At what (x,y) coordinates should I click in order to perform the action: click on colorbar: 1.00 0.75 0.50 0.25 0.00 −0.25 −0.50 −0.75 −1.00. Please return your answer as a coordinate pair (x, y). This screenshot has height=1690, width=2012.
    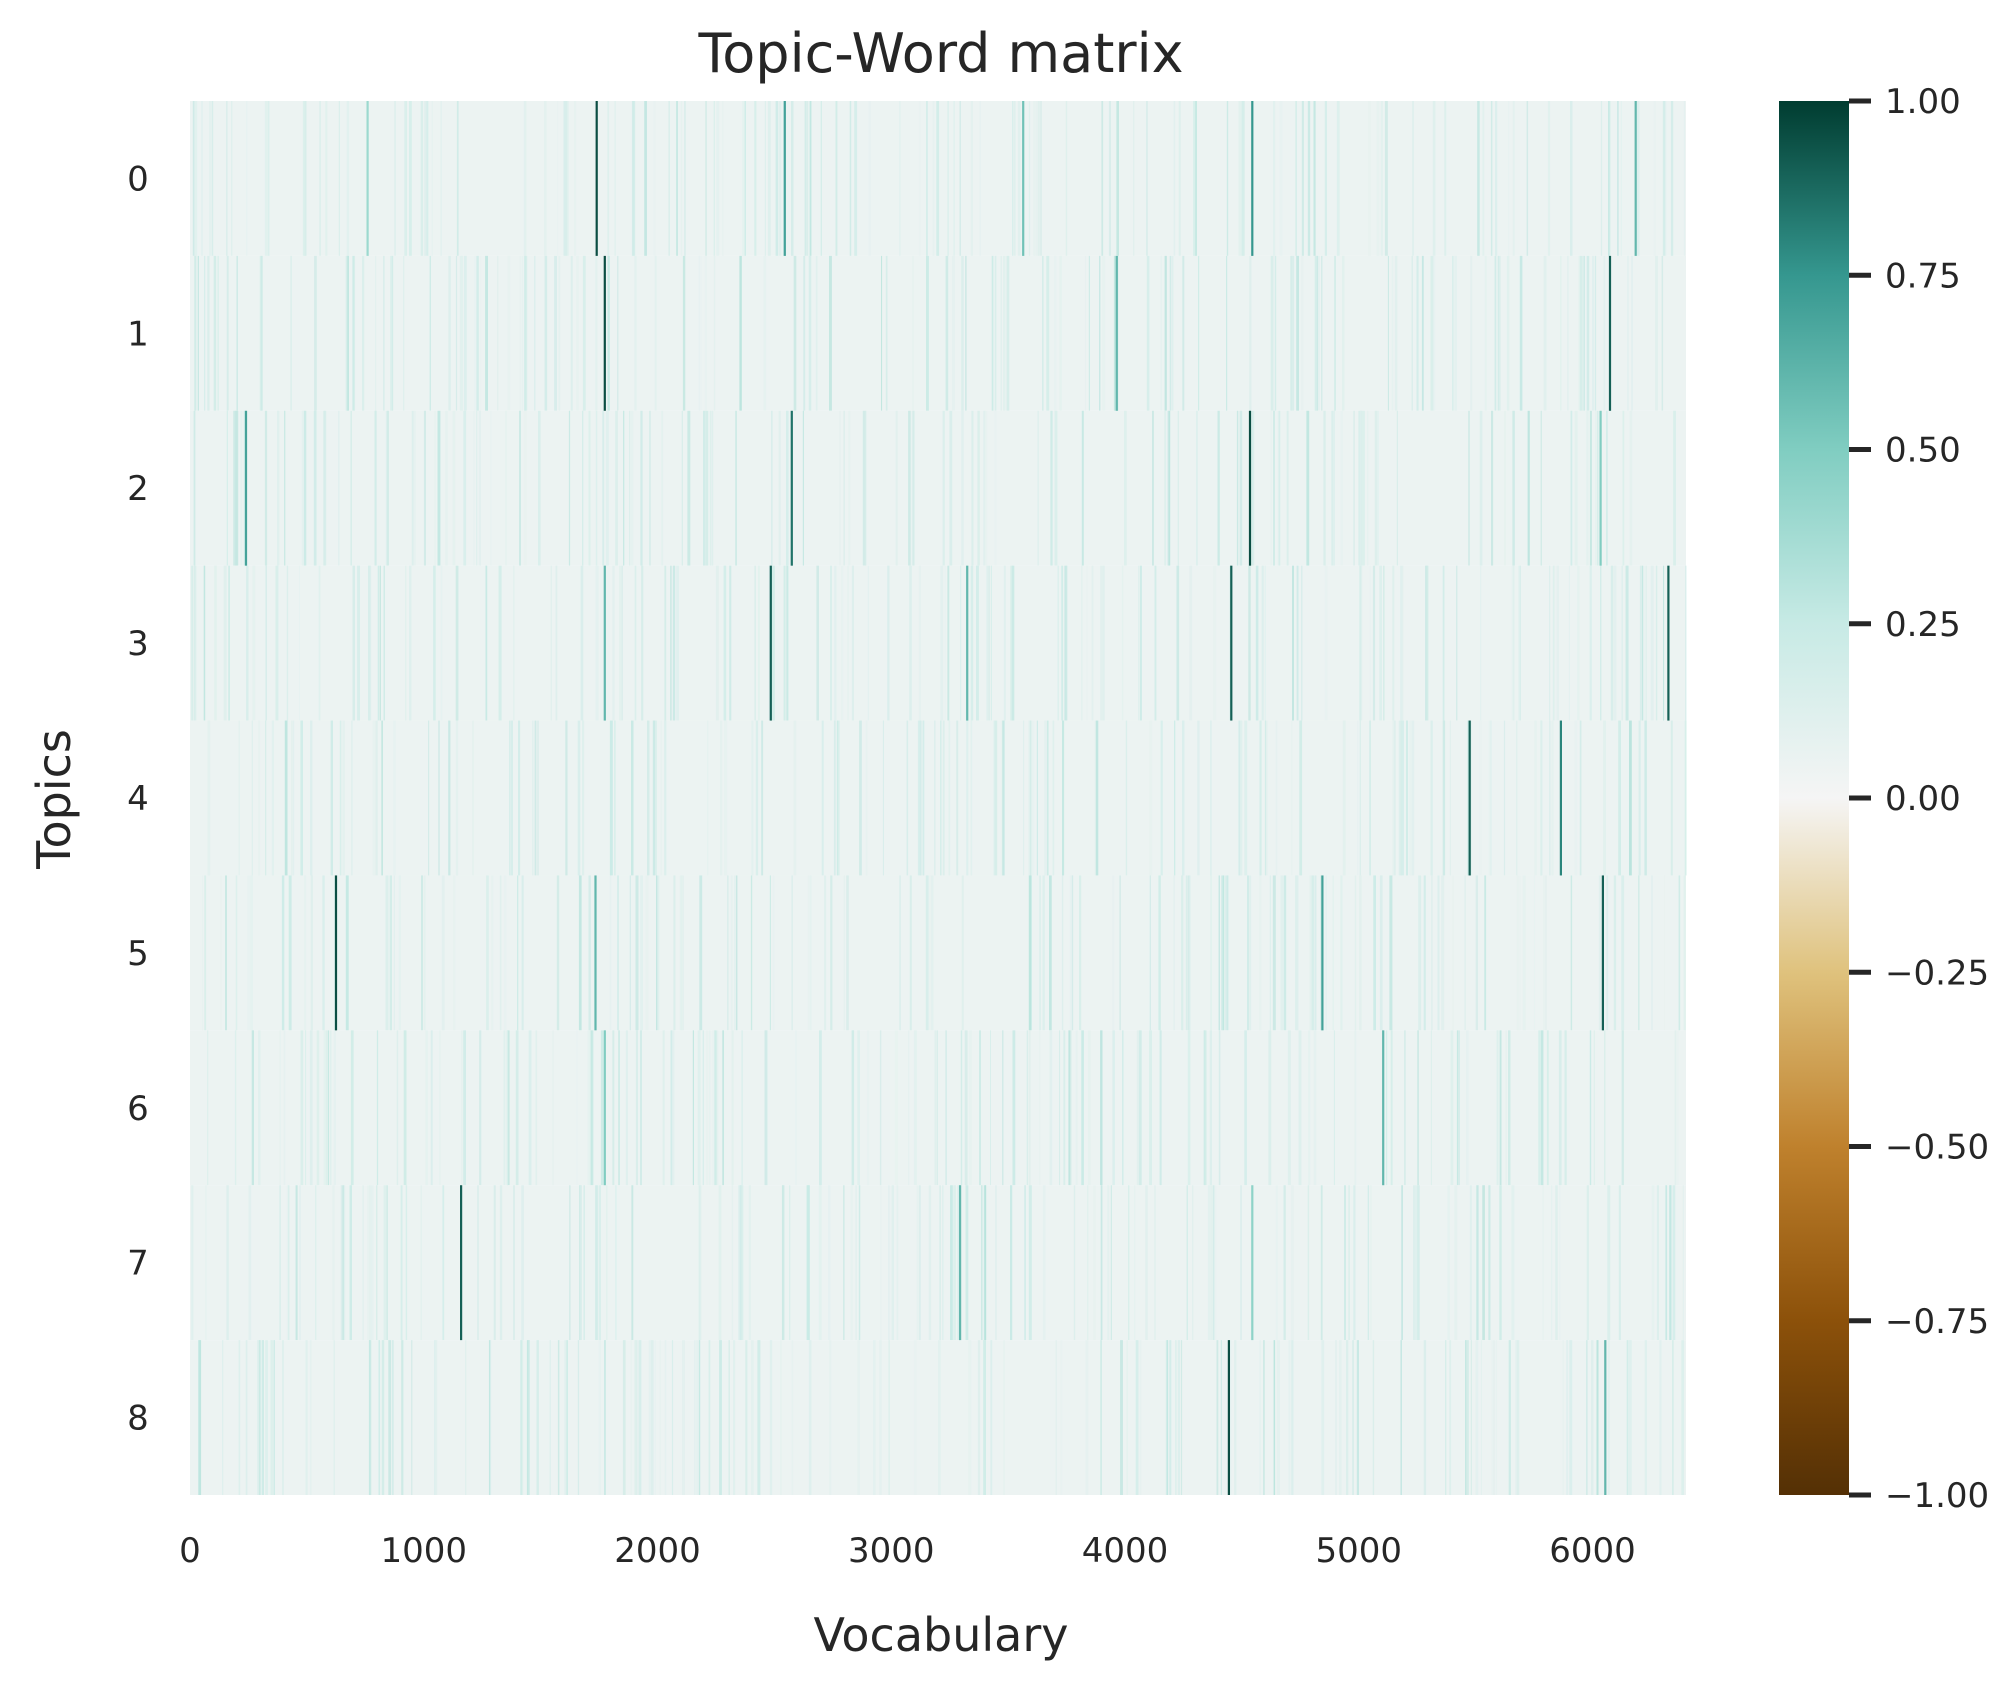
    Looking at the image, I should click on (1884, 799).